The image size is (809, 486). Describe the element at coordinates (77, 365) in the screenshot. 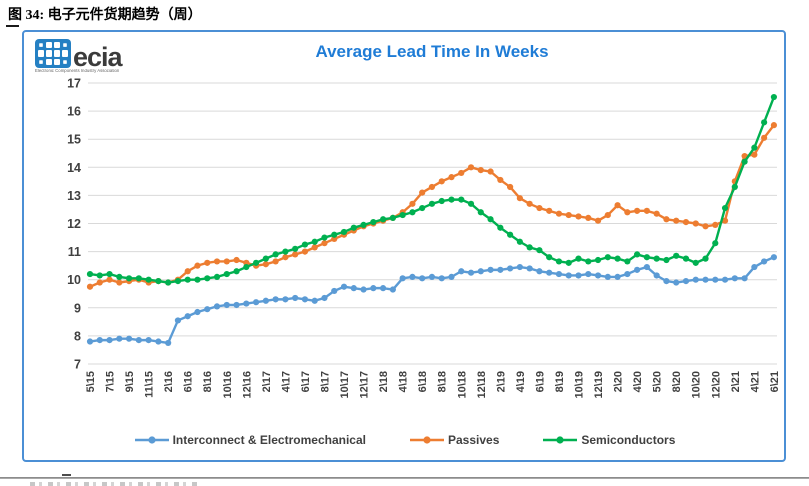

I see `svg-text: 7` at that location.